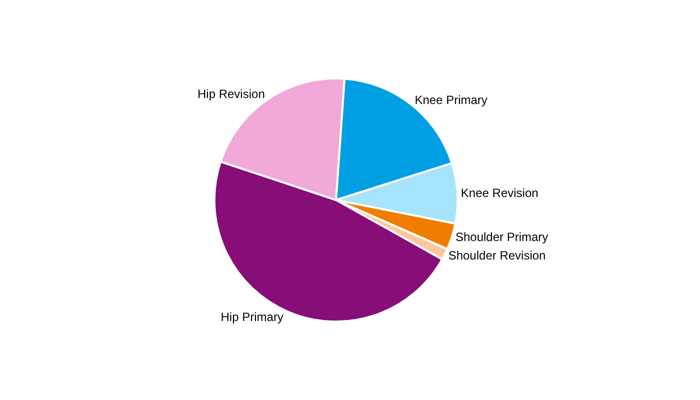 This screenshot has width=700, height=400. I want to click on slice-label: Shoulder Revision, so click(497, 255).